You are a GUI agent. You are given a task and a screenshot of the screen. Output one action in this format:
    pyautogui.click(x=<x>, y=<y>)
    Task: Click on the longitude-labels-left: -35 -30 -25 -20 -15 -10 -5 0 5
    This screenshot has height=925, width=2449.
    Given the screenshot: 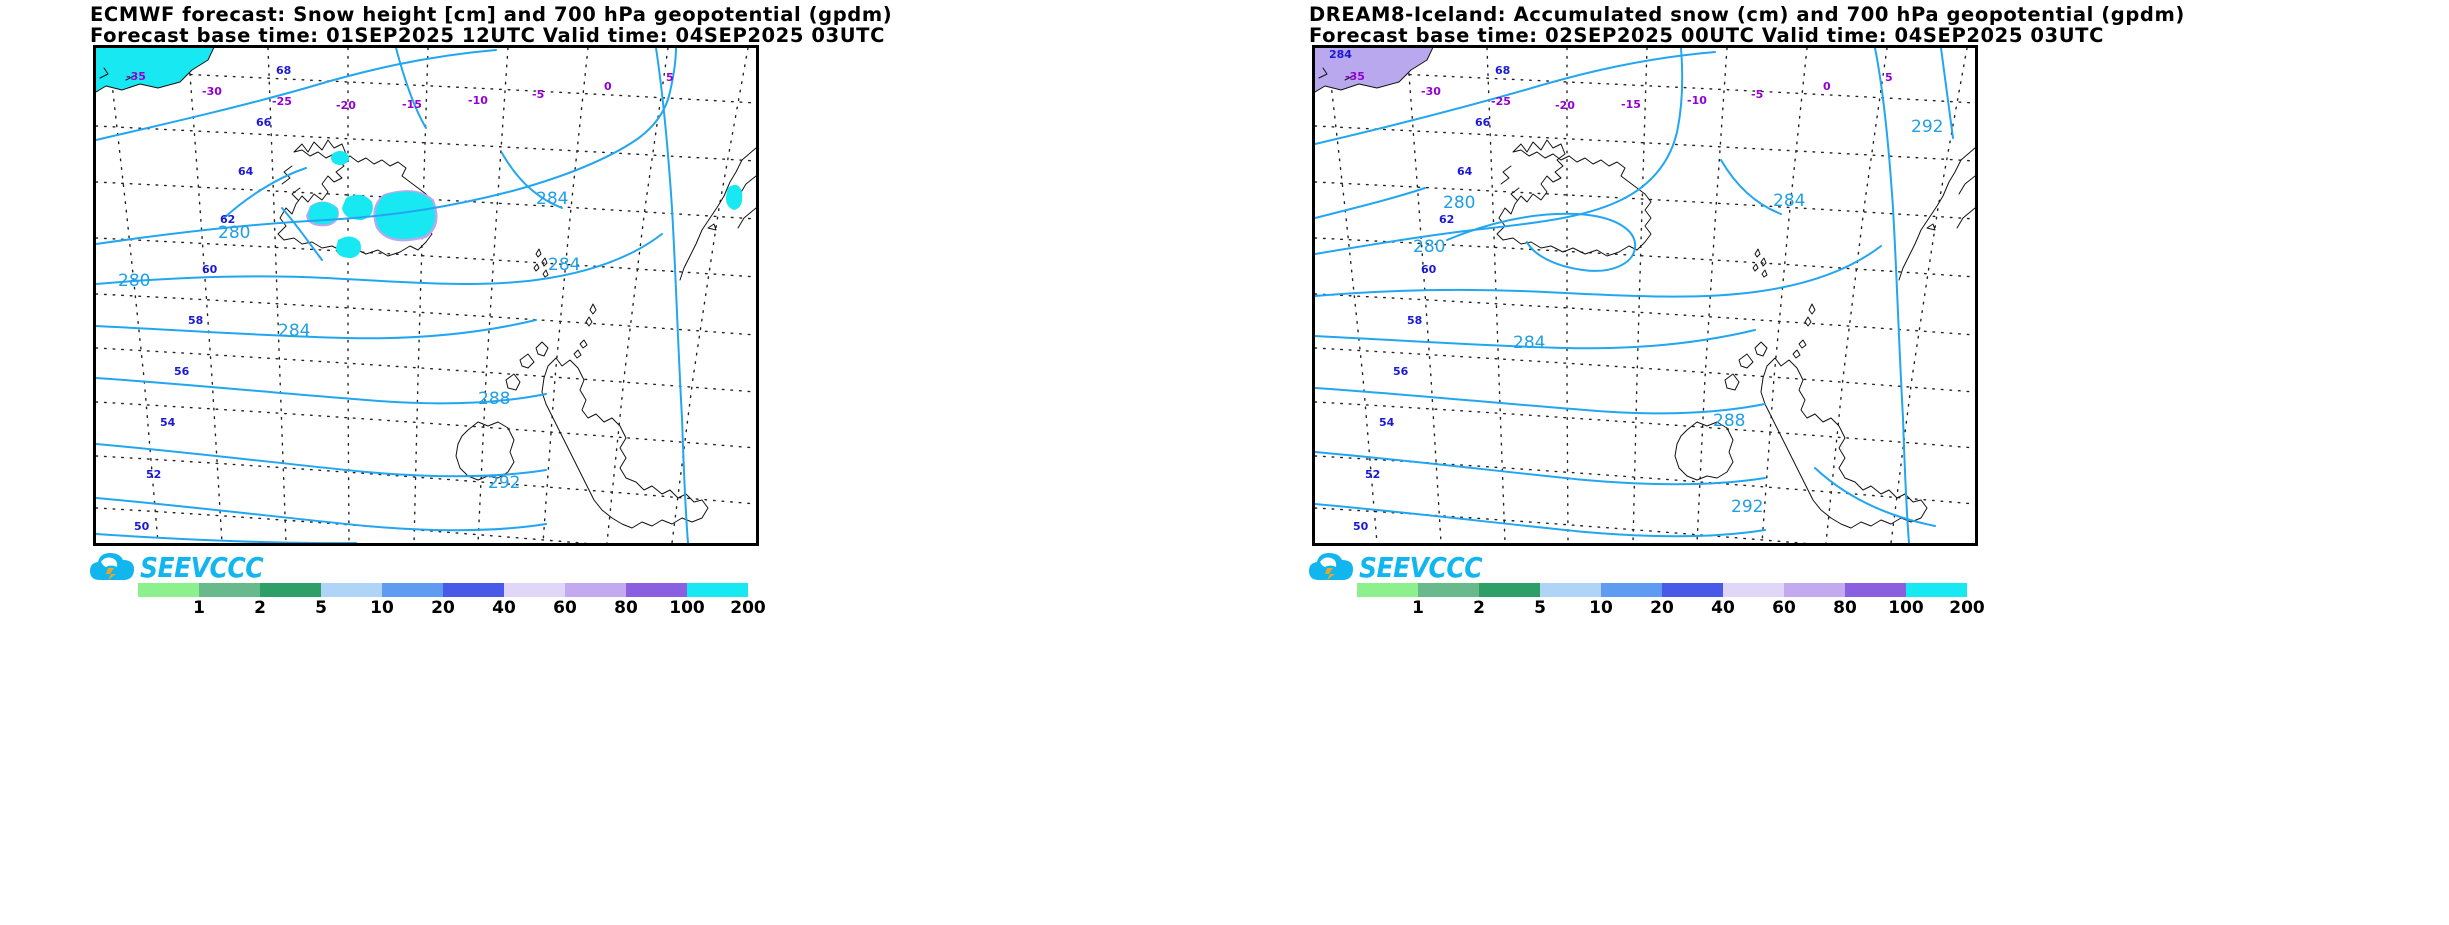 What is the action you would take?
    pyautogui.click(x=400, y=91)
    